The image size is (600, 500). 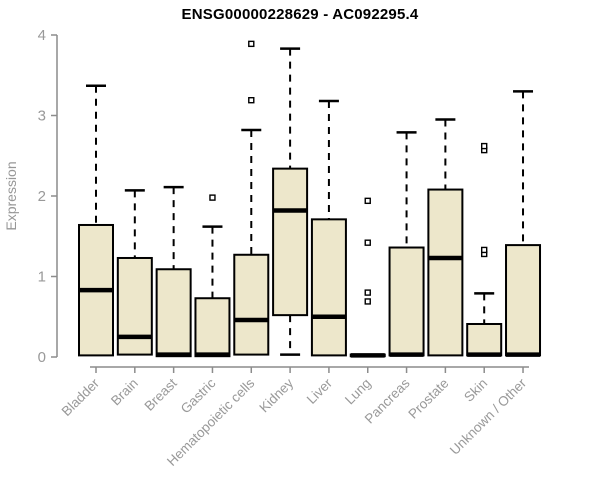 What do you see at coordinates (406, 301) in the screenshot?
I see `box-pancreas` at bounding box center [406, 301].